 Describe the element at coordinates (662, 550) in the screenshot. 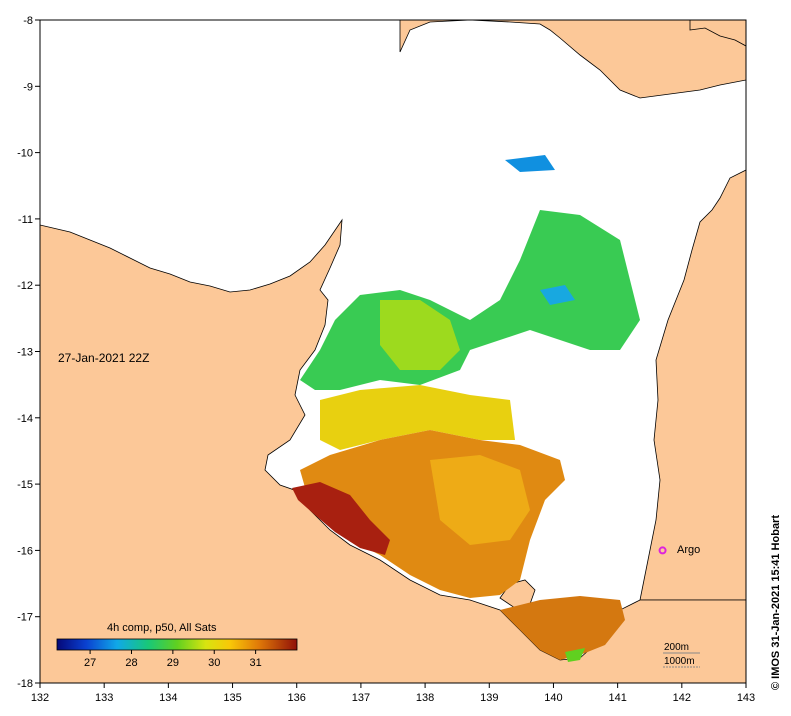

I see `argo-marker-symbol` at that location.